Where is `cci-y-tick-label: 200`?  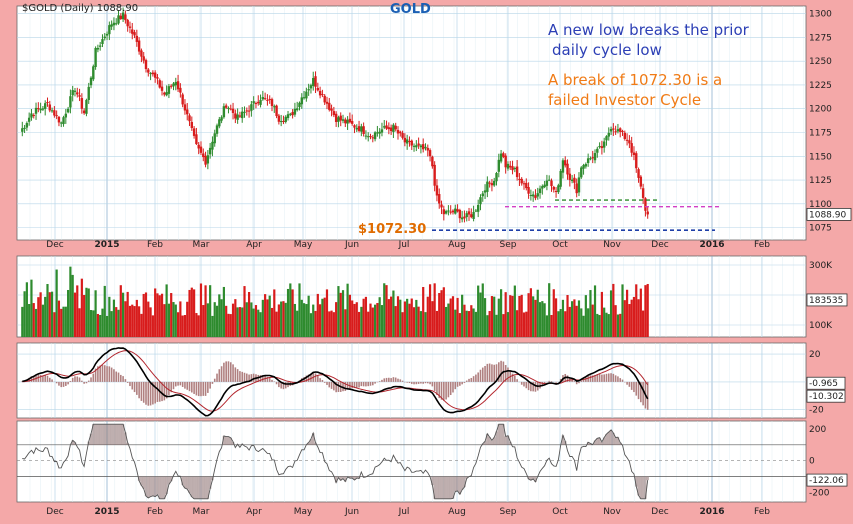 cci-y-tick-label: 200 is located at coordinates (817, 430).